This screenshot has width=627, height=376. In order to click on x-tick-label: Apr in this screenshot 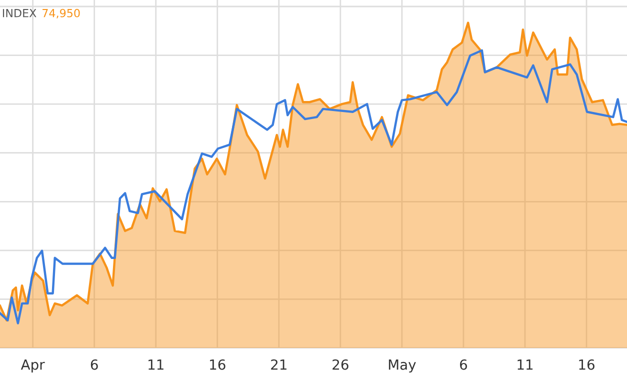, I will do `click(32, 366)`.